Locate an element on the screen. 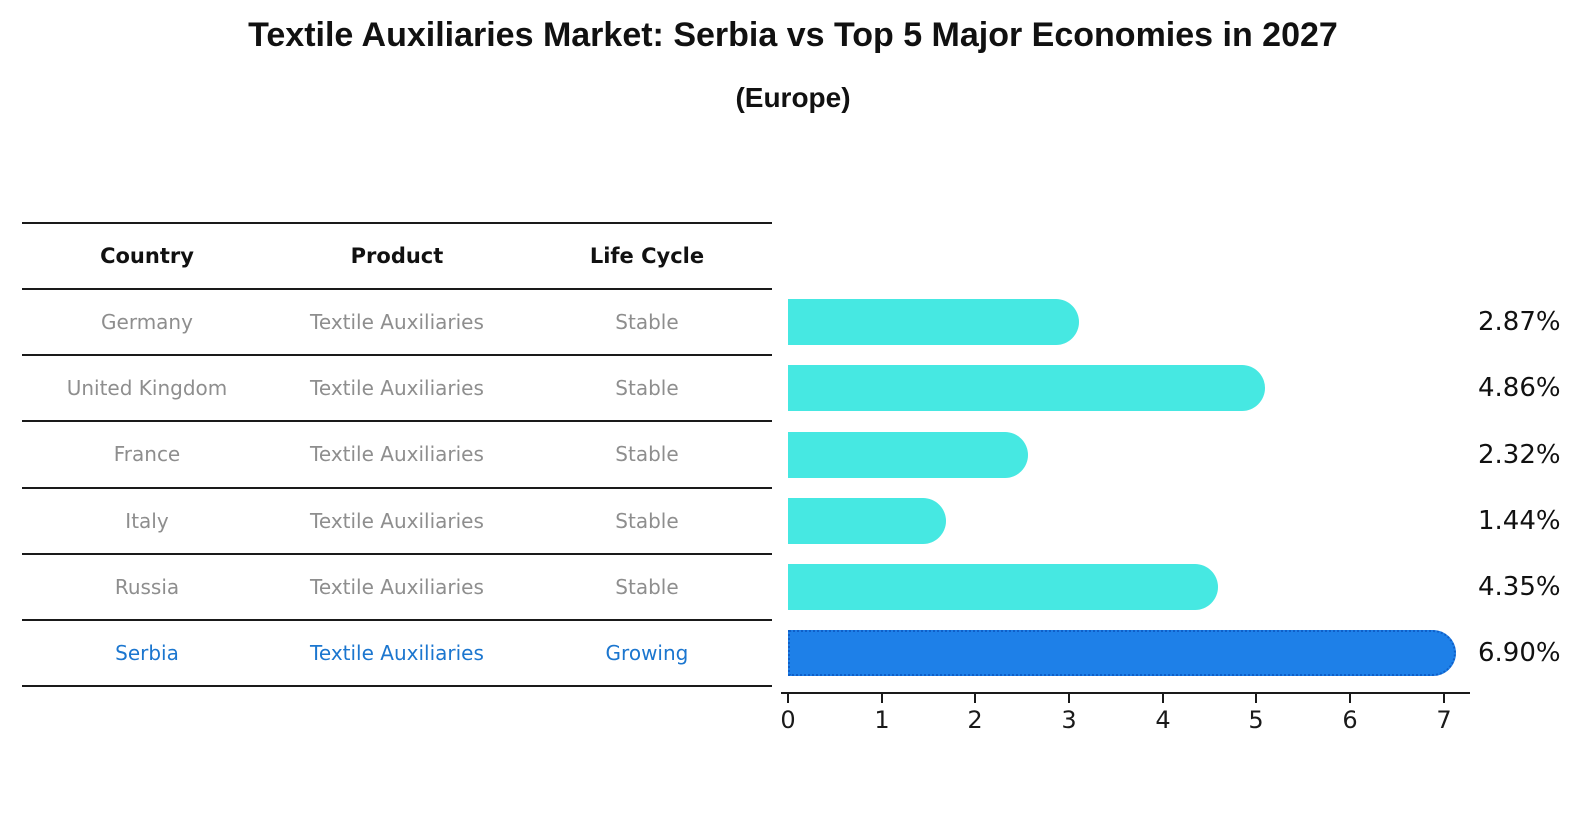 This screenshot has height=823, width=1586. chart-subtitle: (Europe) is located at coordinates (793, 97).